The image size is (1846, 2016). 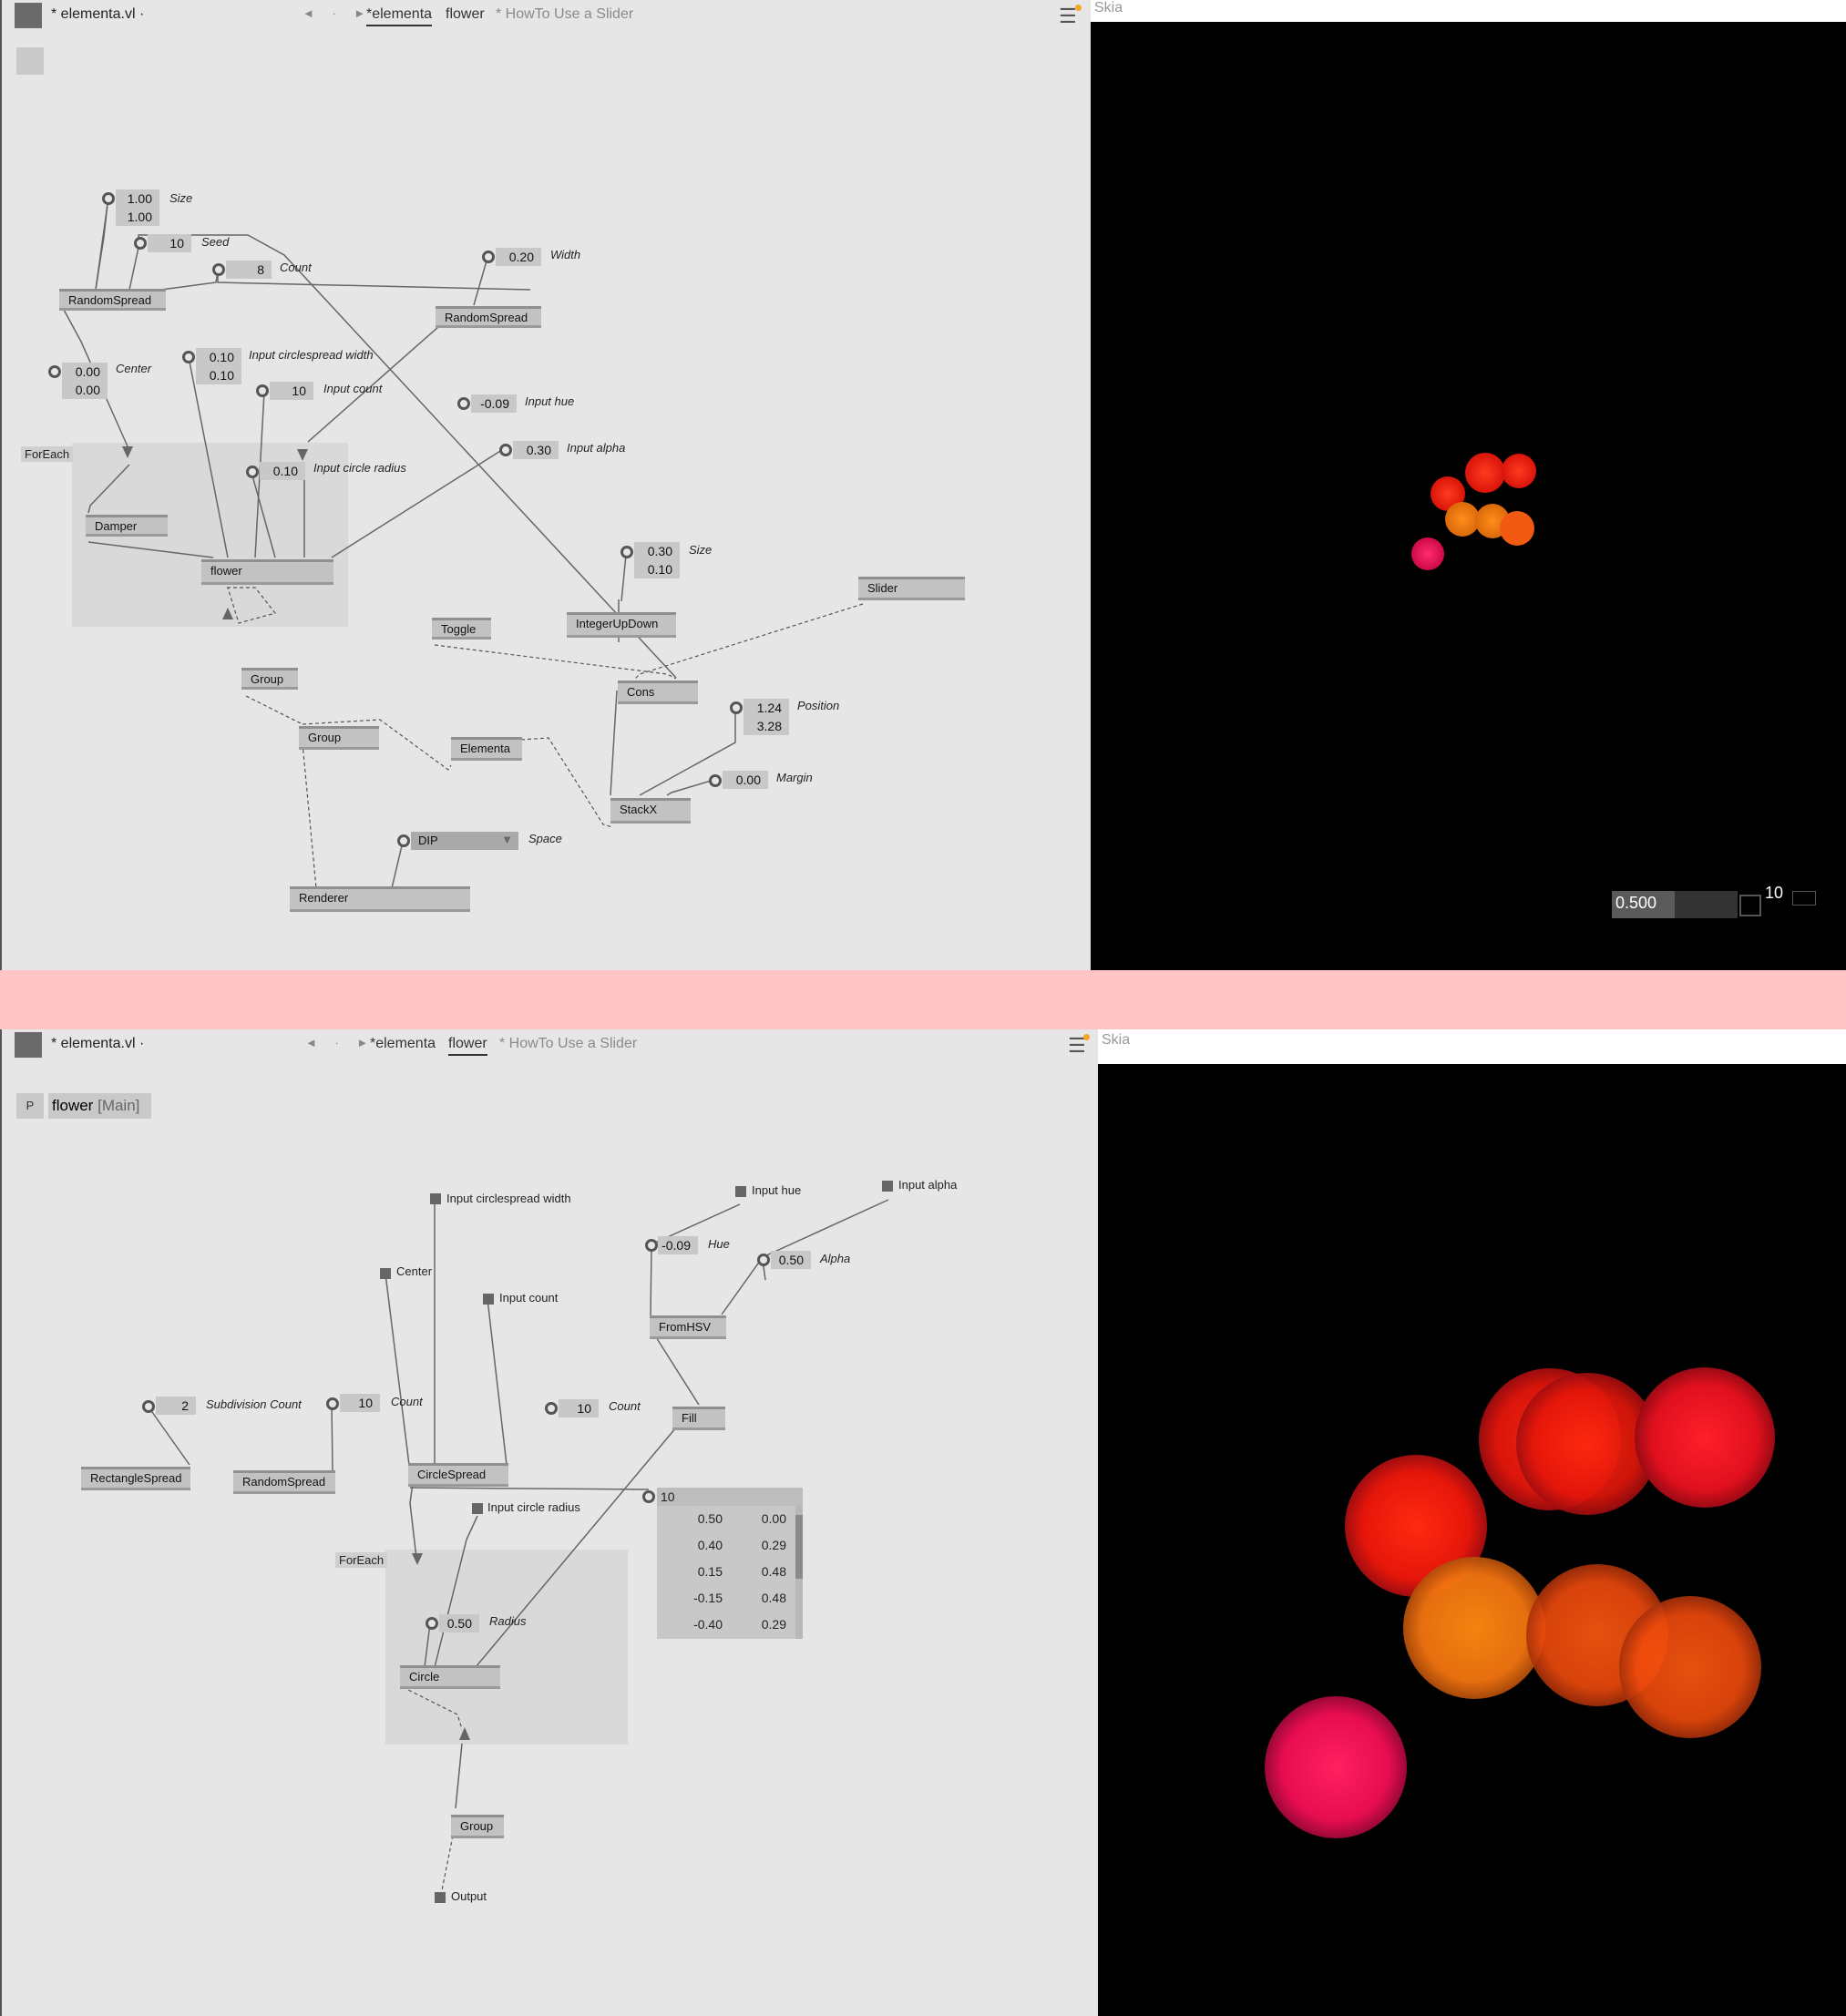 I want to click on top-patch-button, so click(x=30, y=61).